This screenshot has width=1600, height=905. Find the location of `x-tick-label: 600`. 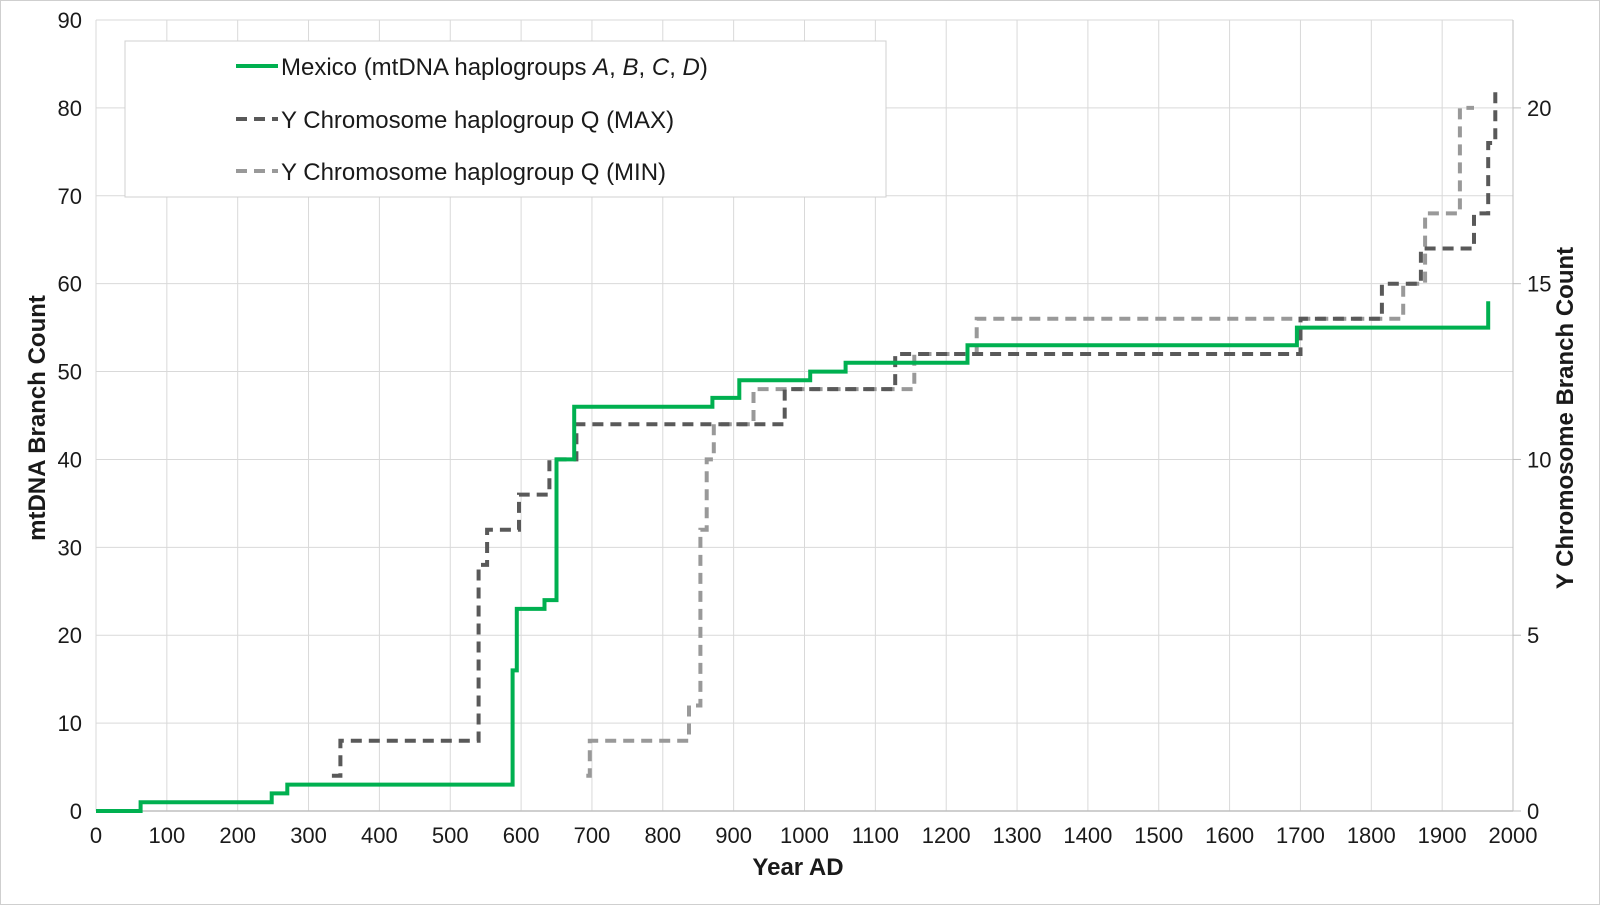

x-tick-label: 600 is located at coordinates (521, 835).